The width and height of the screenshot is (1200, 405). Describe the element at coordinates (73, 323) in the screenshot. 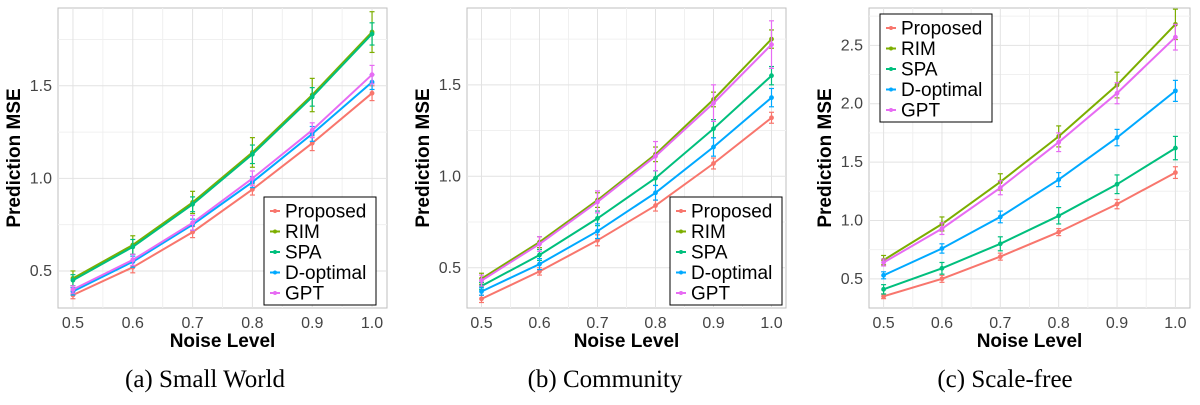

I see `x-tick-label: 0.5` at that location.